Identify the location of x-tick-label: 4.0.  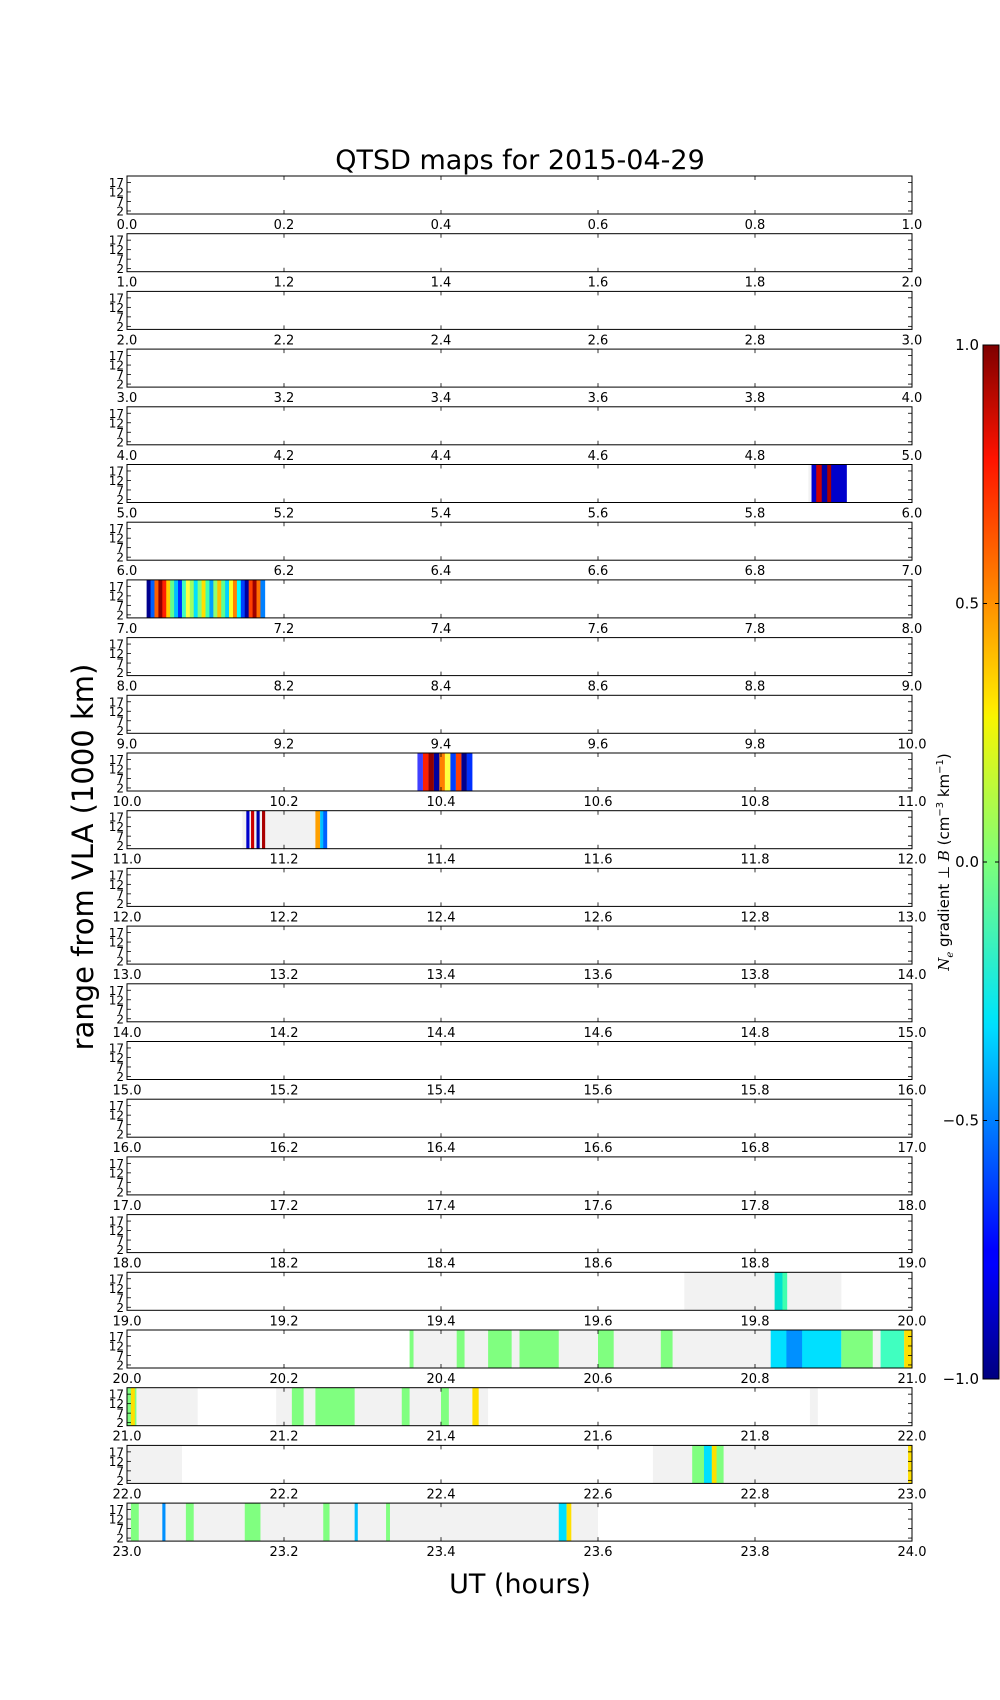
(127, 456).